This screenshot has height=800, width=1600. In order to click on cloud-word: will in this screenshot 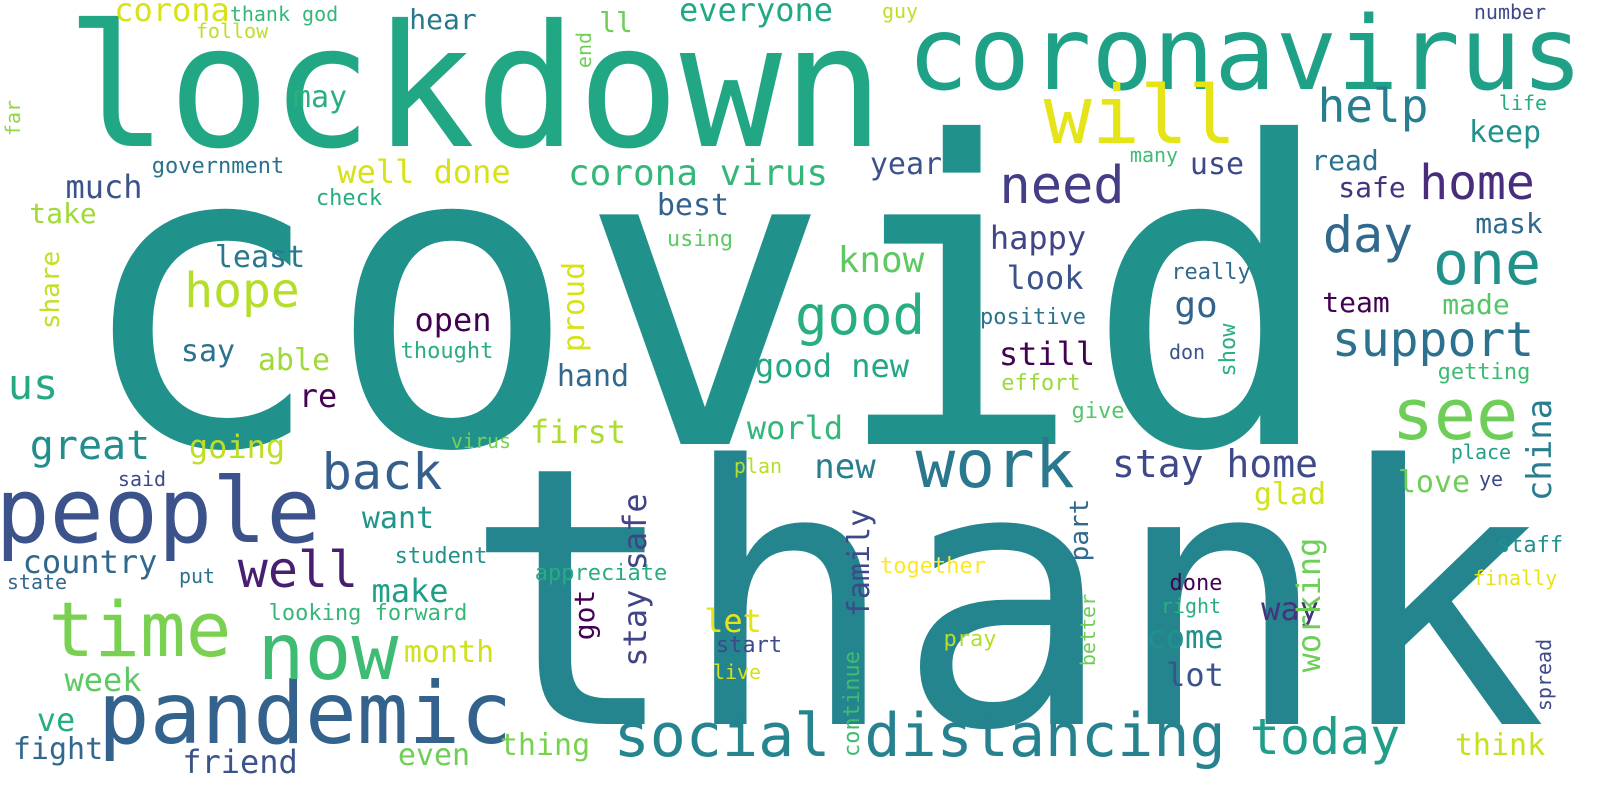, I will do `click(1140, 115)`.